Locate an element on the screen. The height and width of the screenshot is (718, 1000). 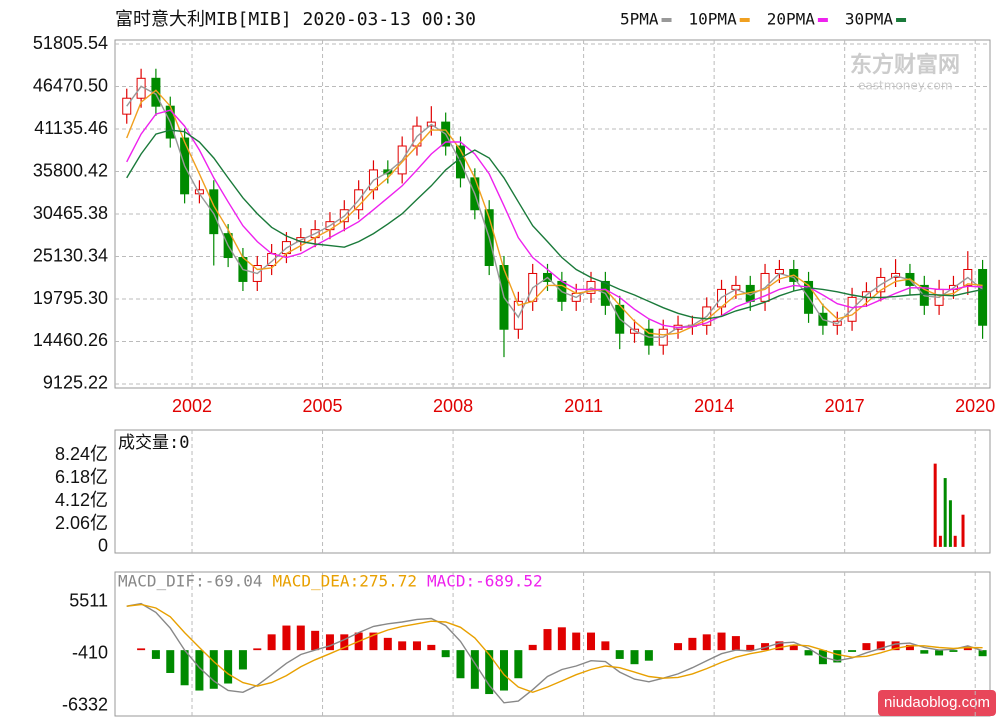
candle-body is located at coordinates (983, 297).